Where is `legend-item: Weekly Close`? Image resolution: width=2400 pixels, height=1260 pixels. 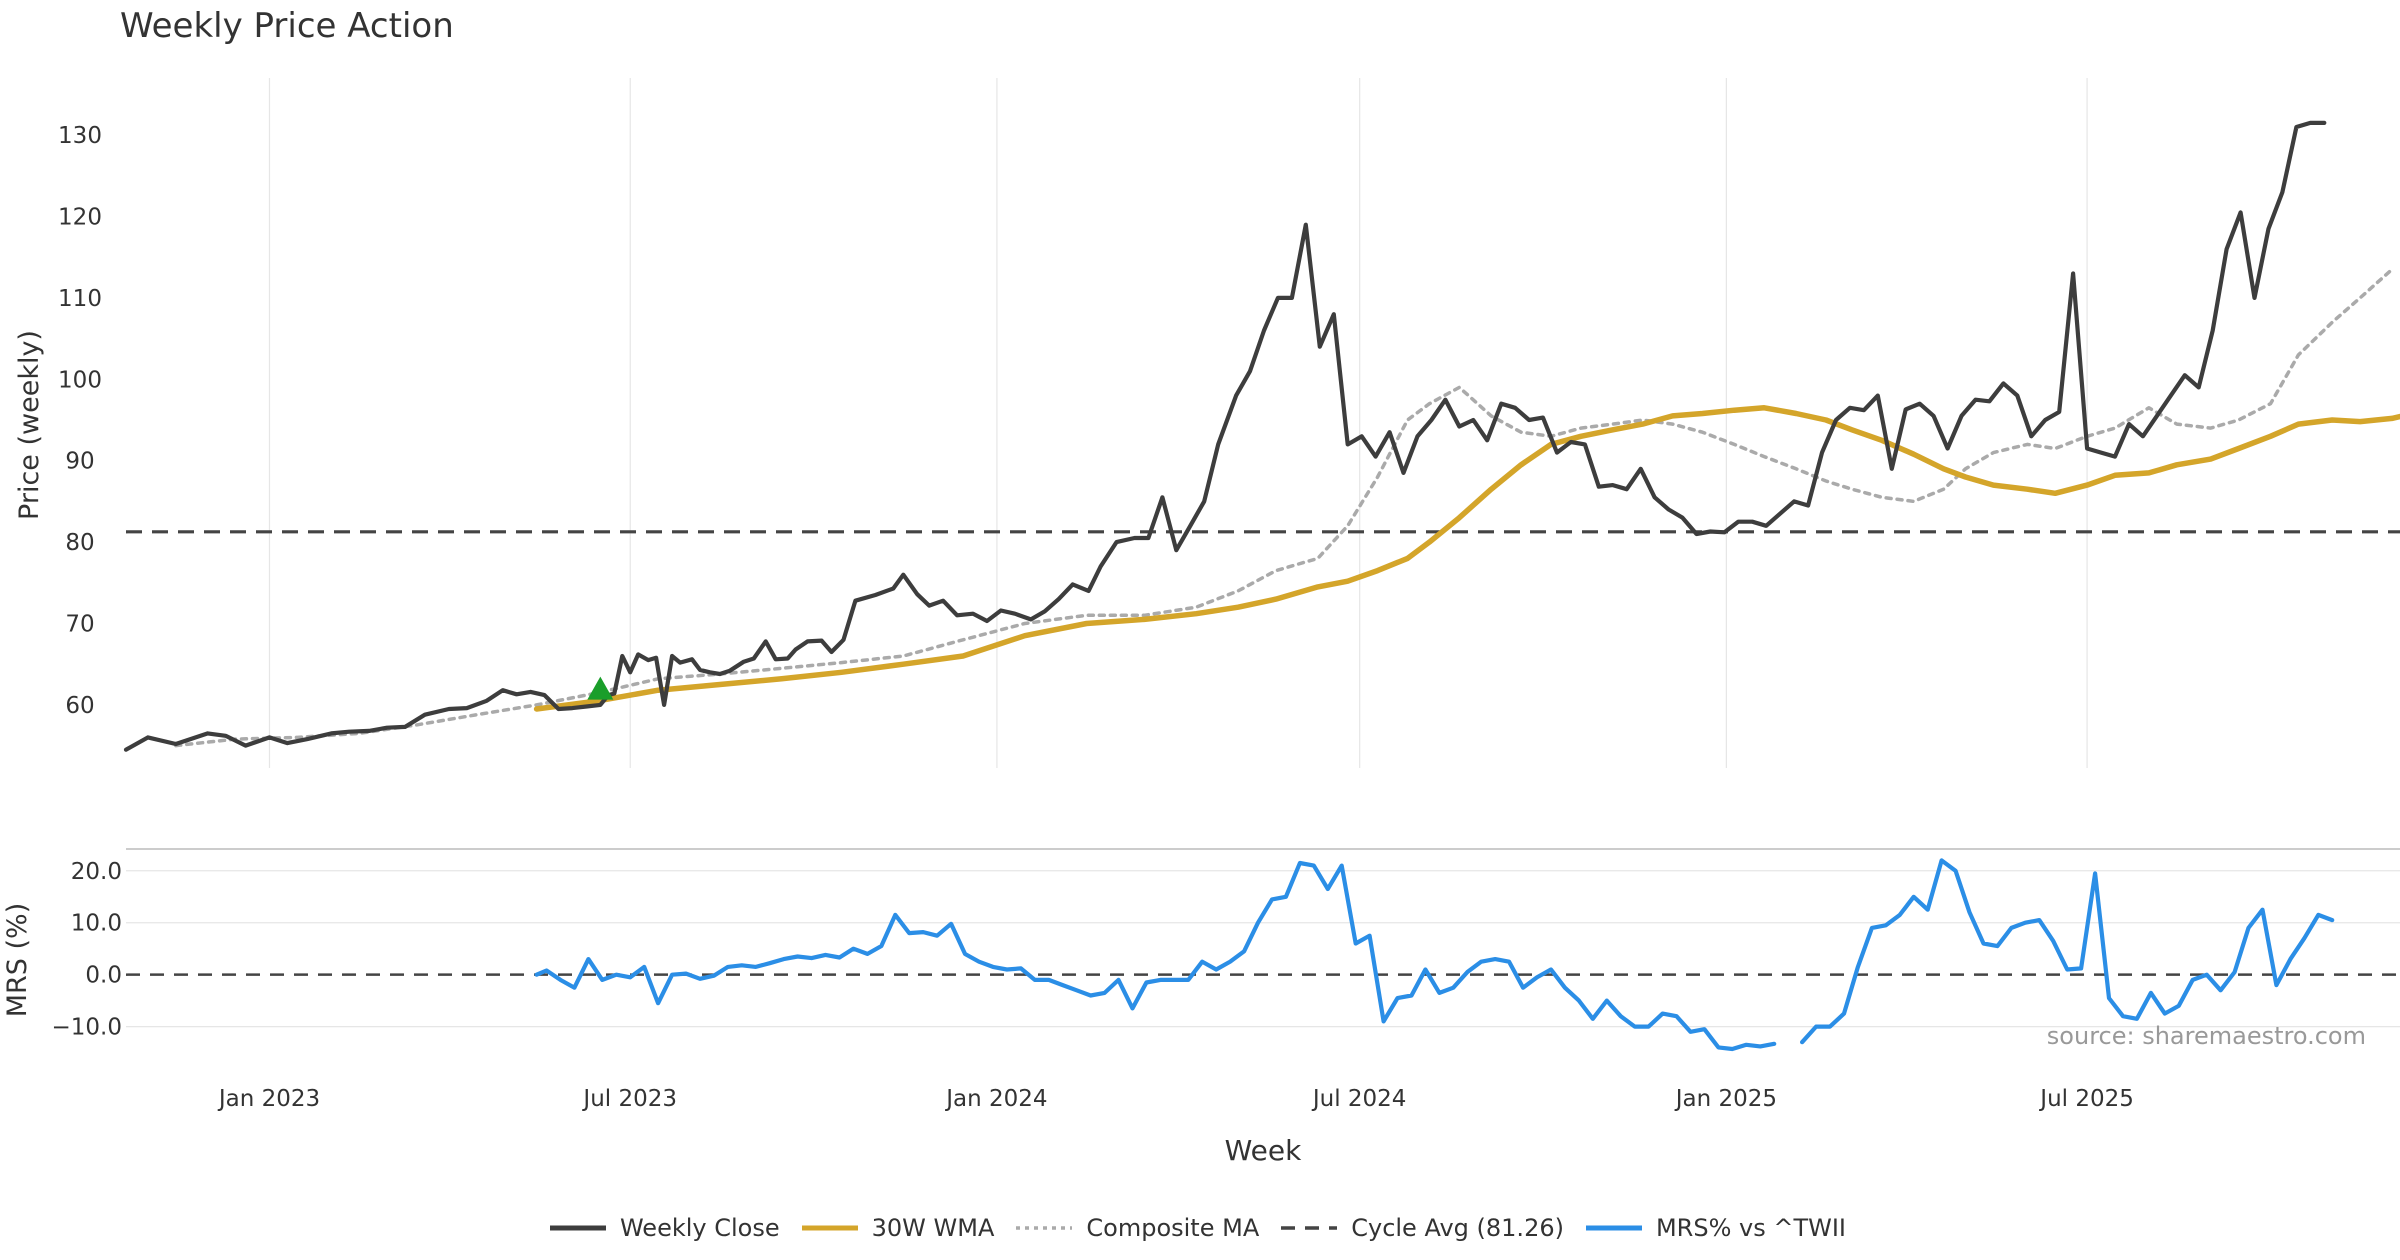 legend-item: Weekly Close is located at coordinates (664, 1228).